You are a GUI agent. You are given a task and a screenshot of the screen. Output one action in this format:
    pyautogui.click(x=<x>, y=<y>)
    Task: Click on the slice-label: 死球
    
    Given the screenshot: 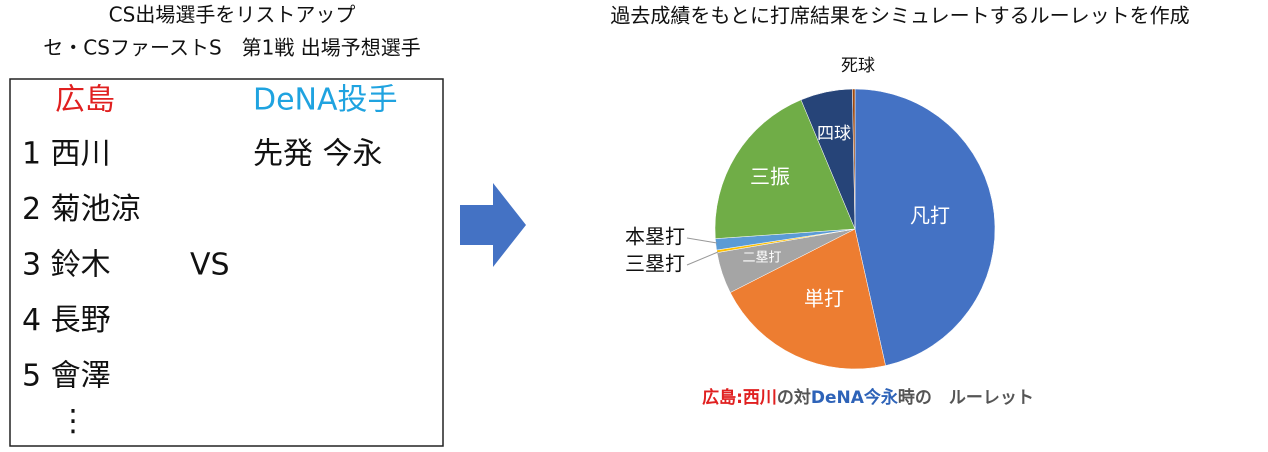 What is the action you would take?
    pyautogui.click(x=858, y=66)
    